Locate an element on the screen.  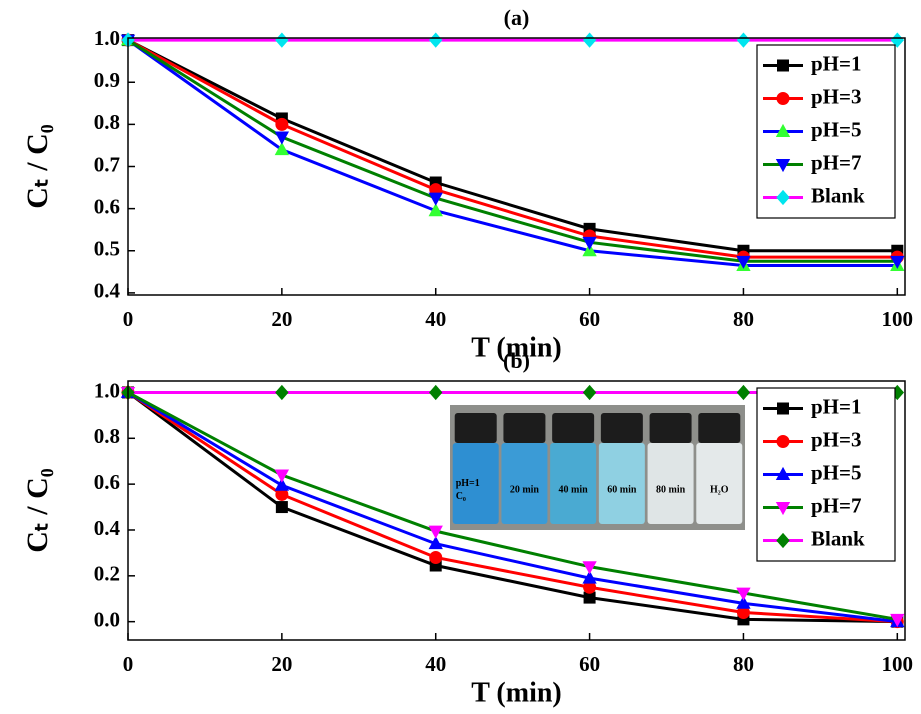
legend-label: pH=1 is located at coordinates (836, 406).